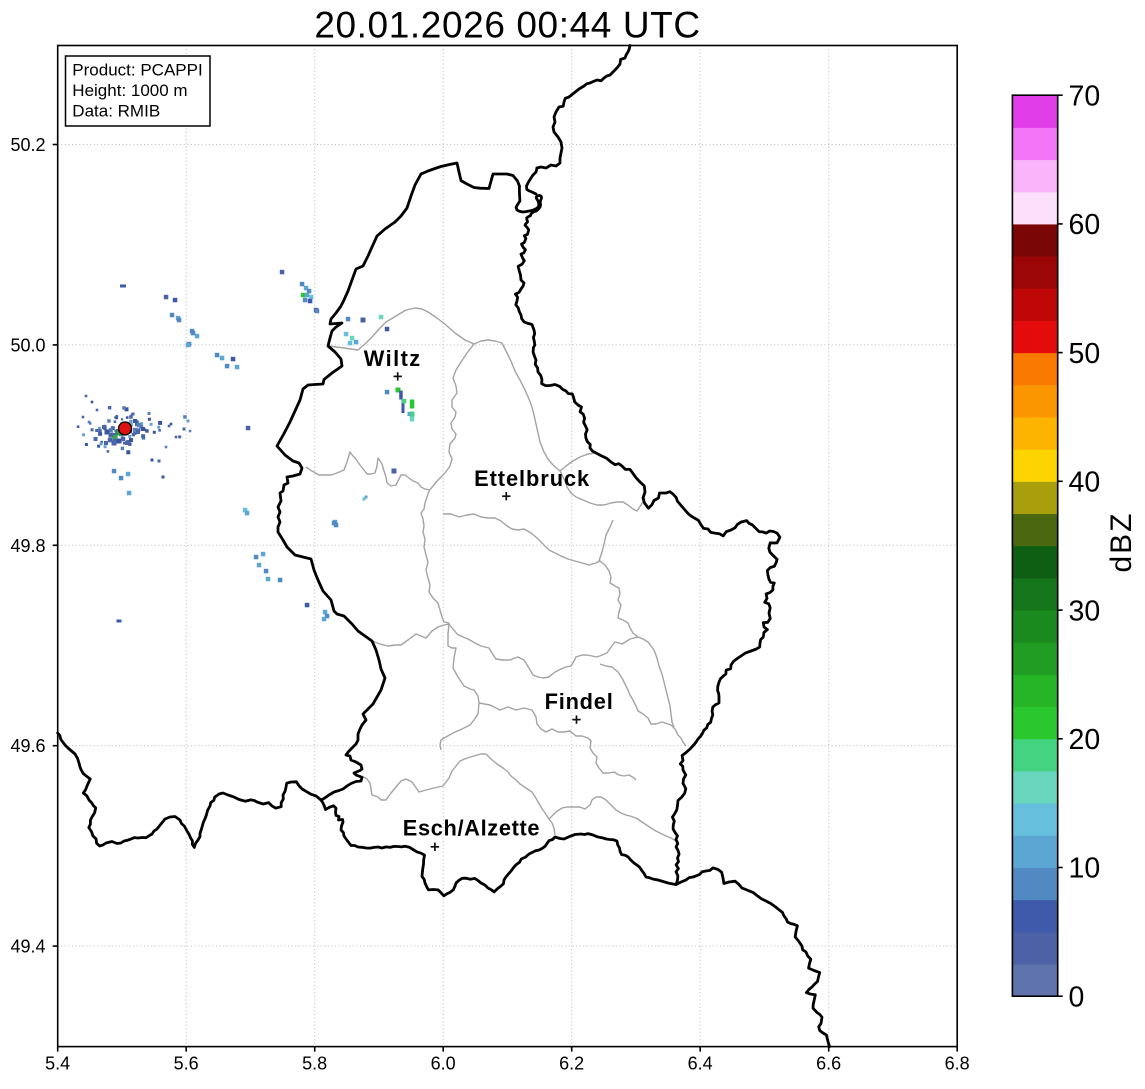 This screenshot has height=1089, width=1145. I want to click on svg-text: 50.0, so click(27, 345).